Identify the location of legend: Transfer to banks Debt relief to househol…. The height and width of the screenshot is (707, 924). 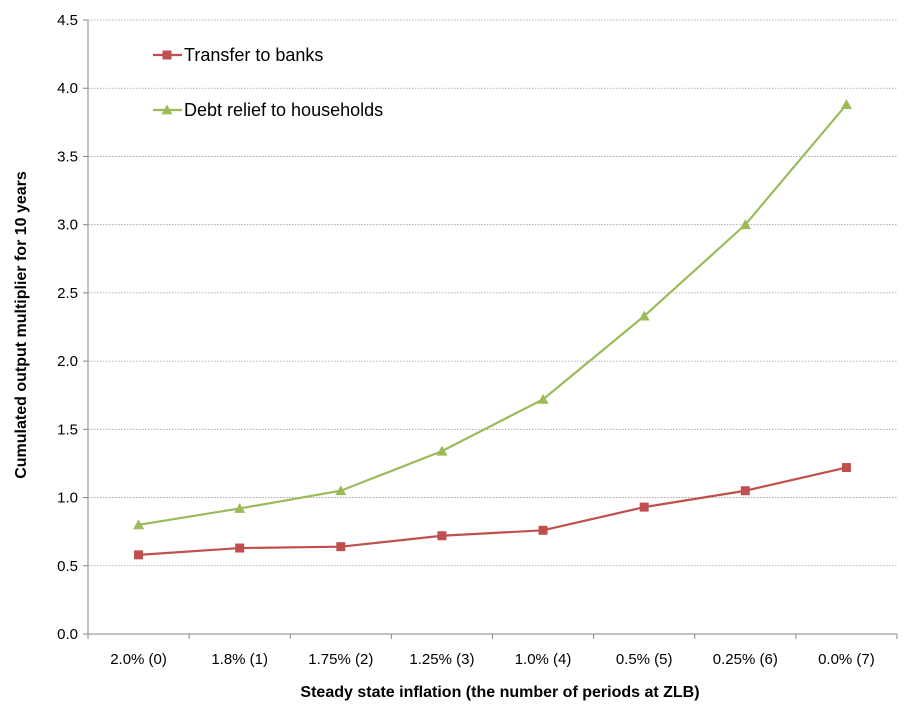
(268, 82).